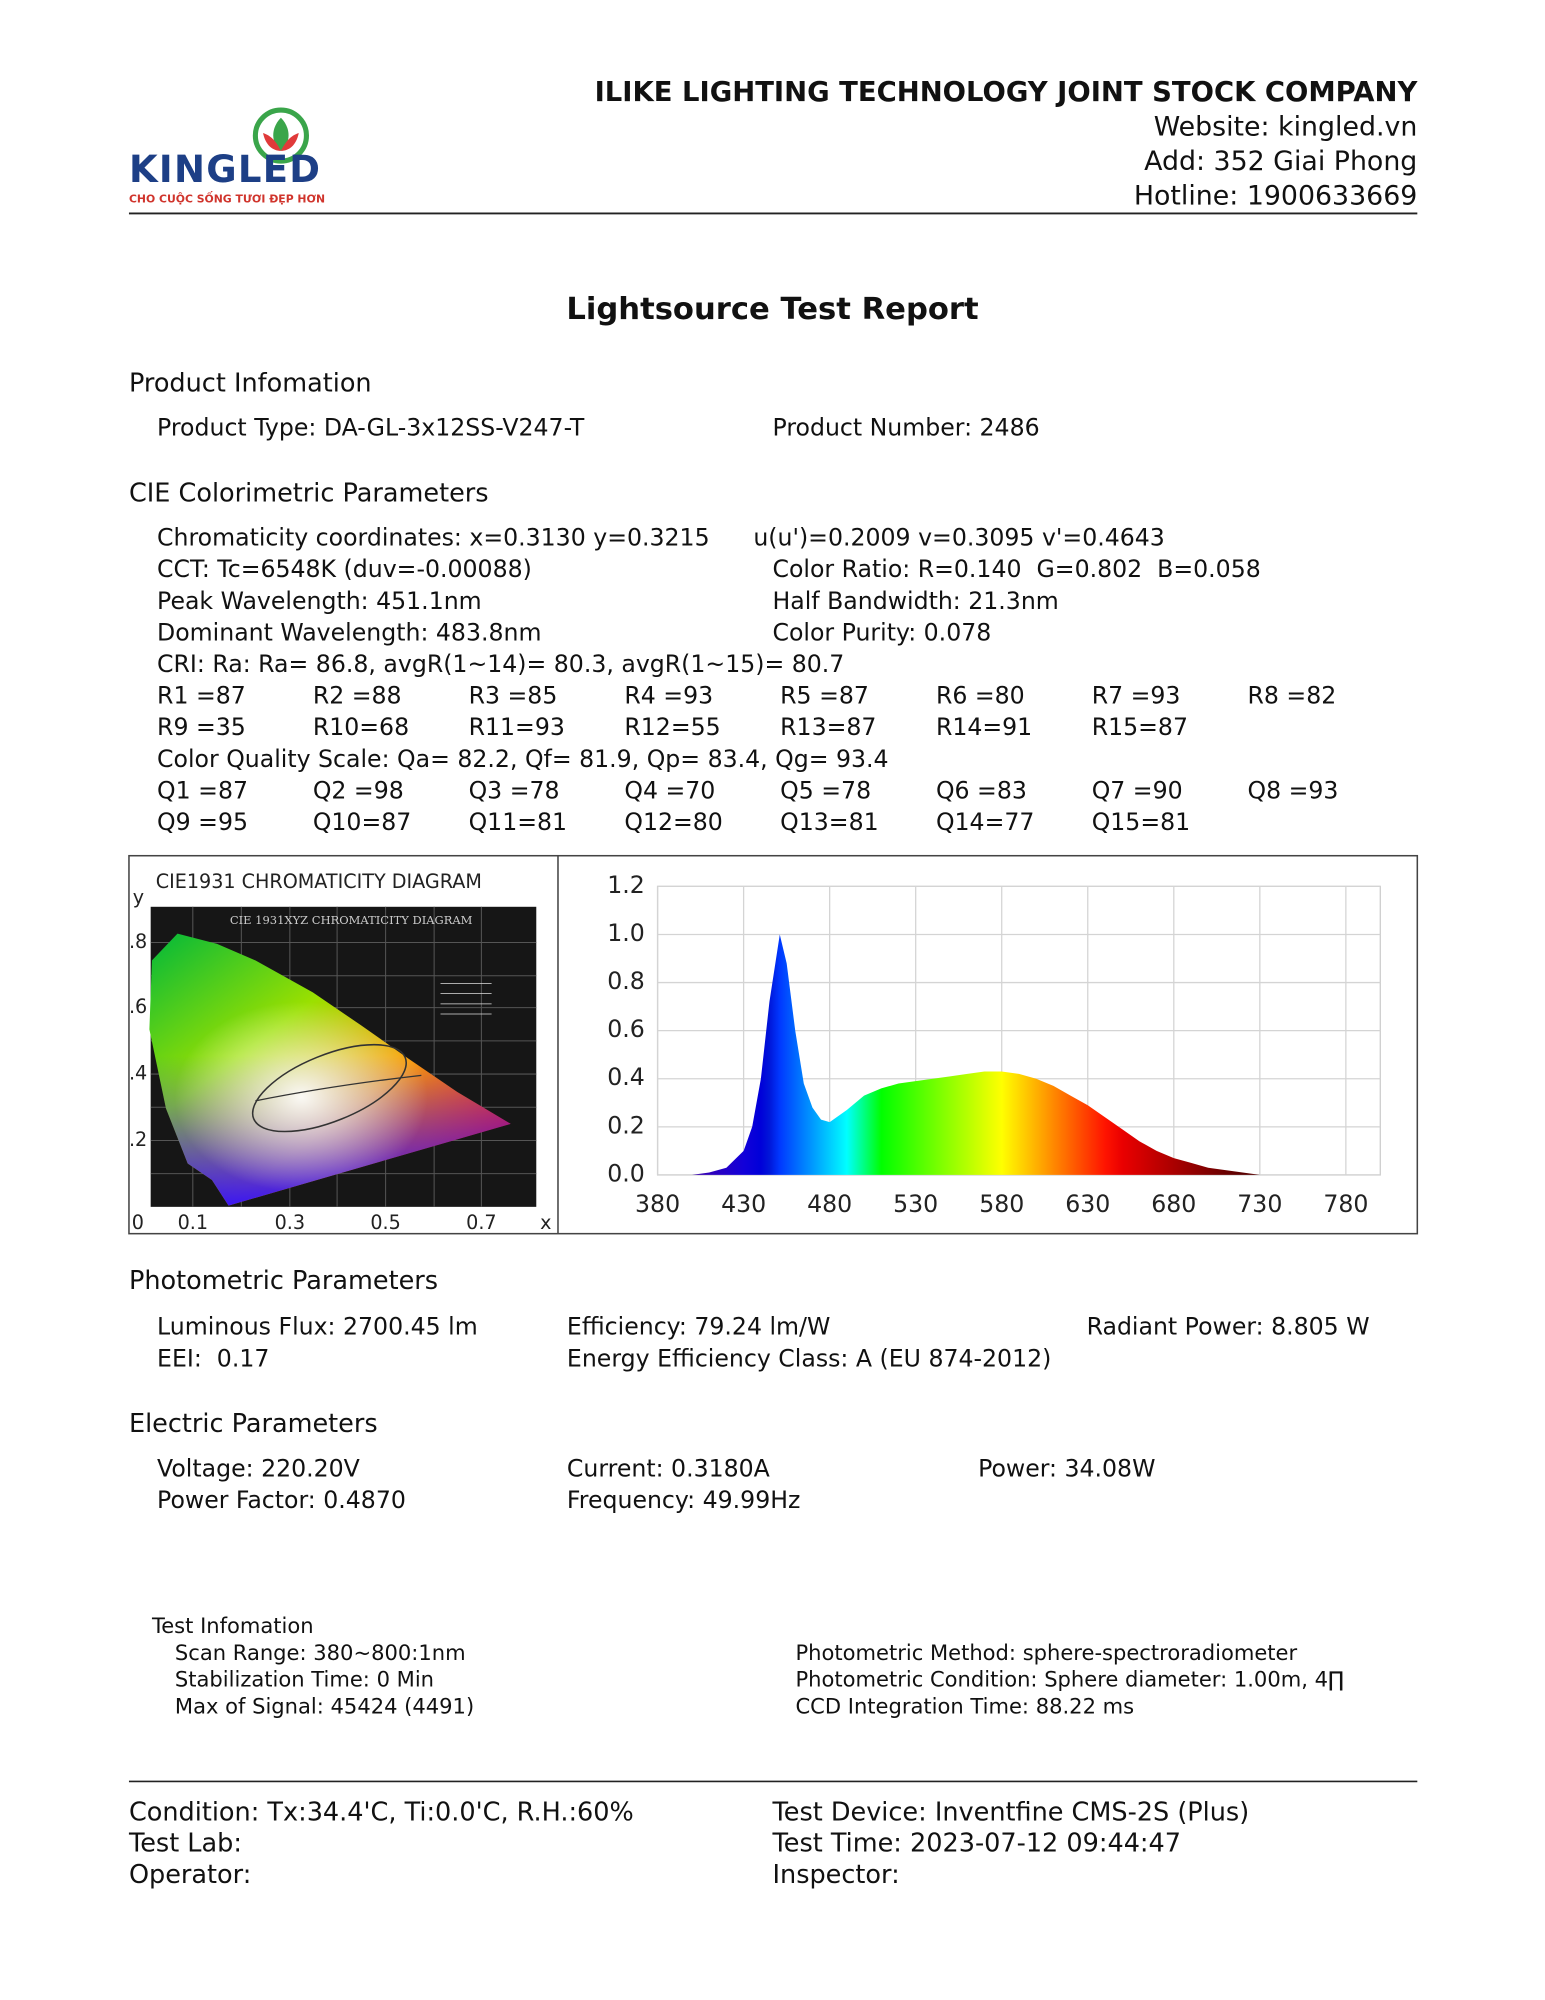 This screenshot has width=1545, height=2000. I want to click on parameter: R14=91, so click(984, 727).